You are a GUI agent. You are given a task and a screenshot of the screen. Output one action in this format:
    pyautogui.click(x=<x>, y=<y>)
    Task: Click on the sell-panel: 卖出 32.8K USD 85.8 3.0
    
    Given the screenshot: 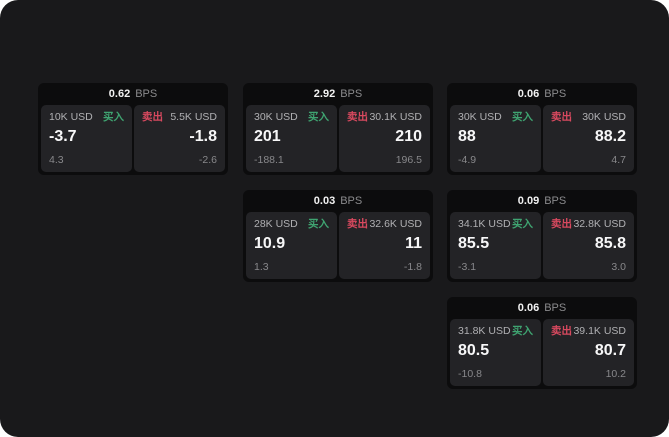 What is the action you would take?
    pyautogui.click(x=588, y=245)
    